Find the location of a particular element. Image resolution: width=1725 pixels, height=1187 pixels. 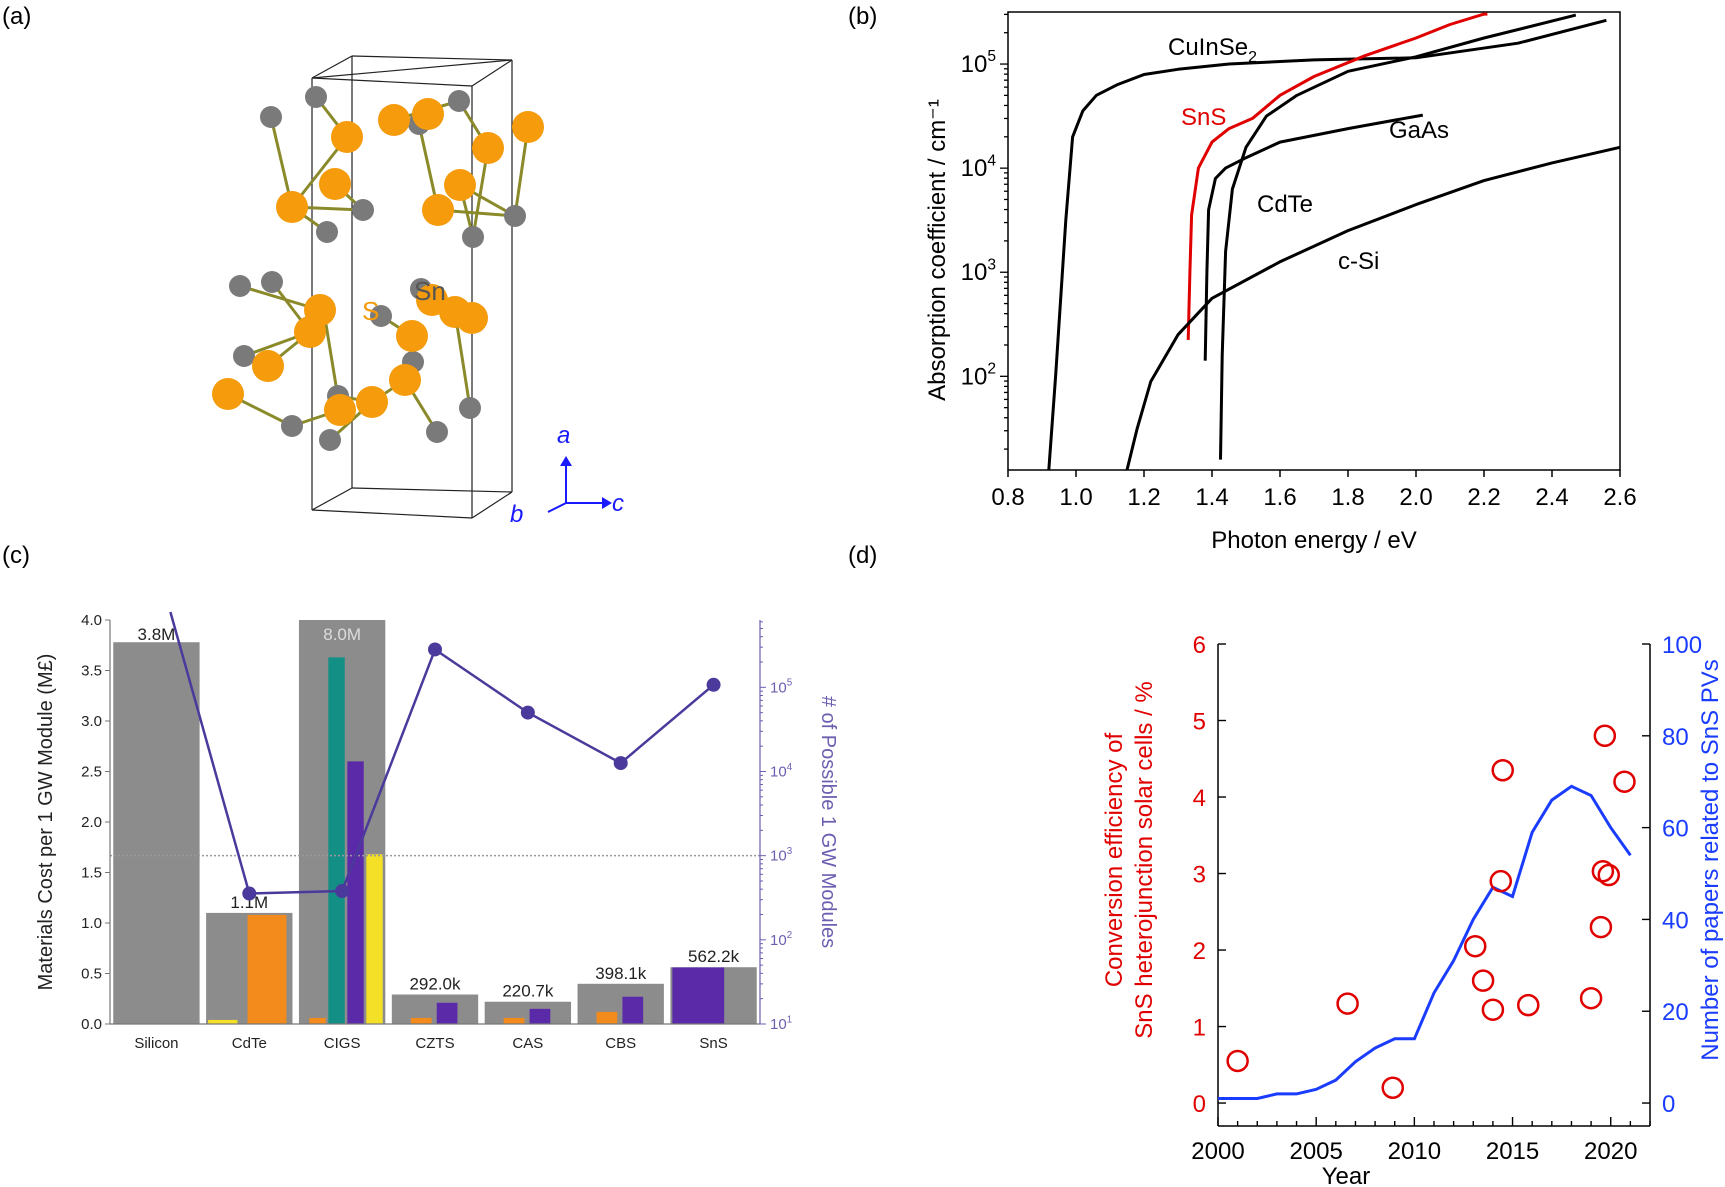

axis-b-label: b is located at coordinates (516, 514).